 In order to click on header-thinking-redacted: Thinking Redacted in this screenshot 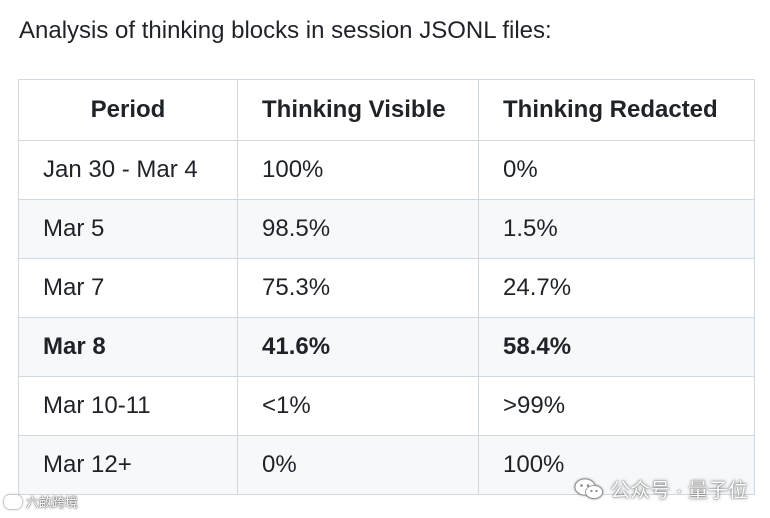, I will do `click(616, 110)`.